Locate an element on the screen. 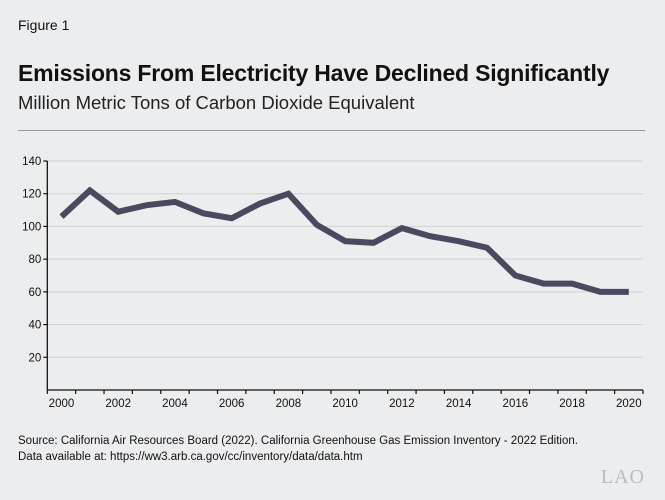 Image resolution: width=665 pixels, height=500 pixels. y-tick-label: 100 is located at coordinates (31, 227).